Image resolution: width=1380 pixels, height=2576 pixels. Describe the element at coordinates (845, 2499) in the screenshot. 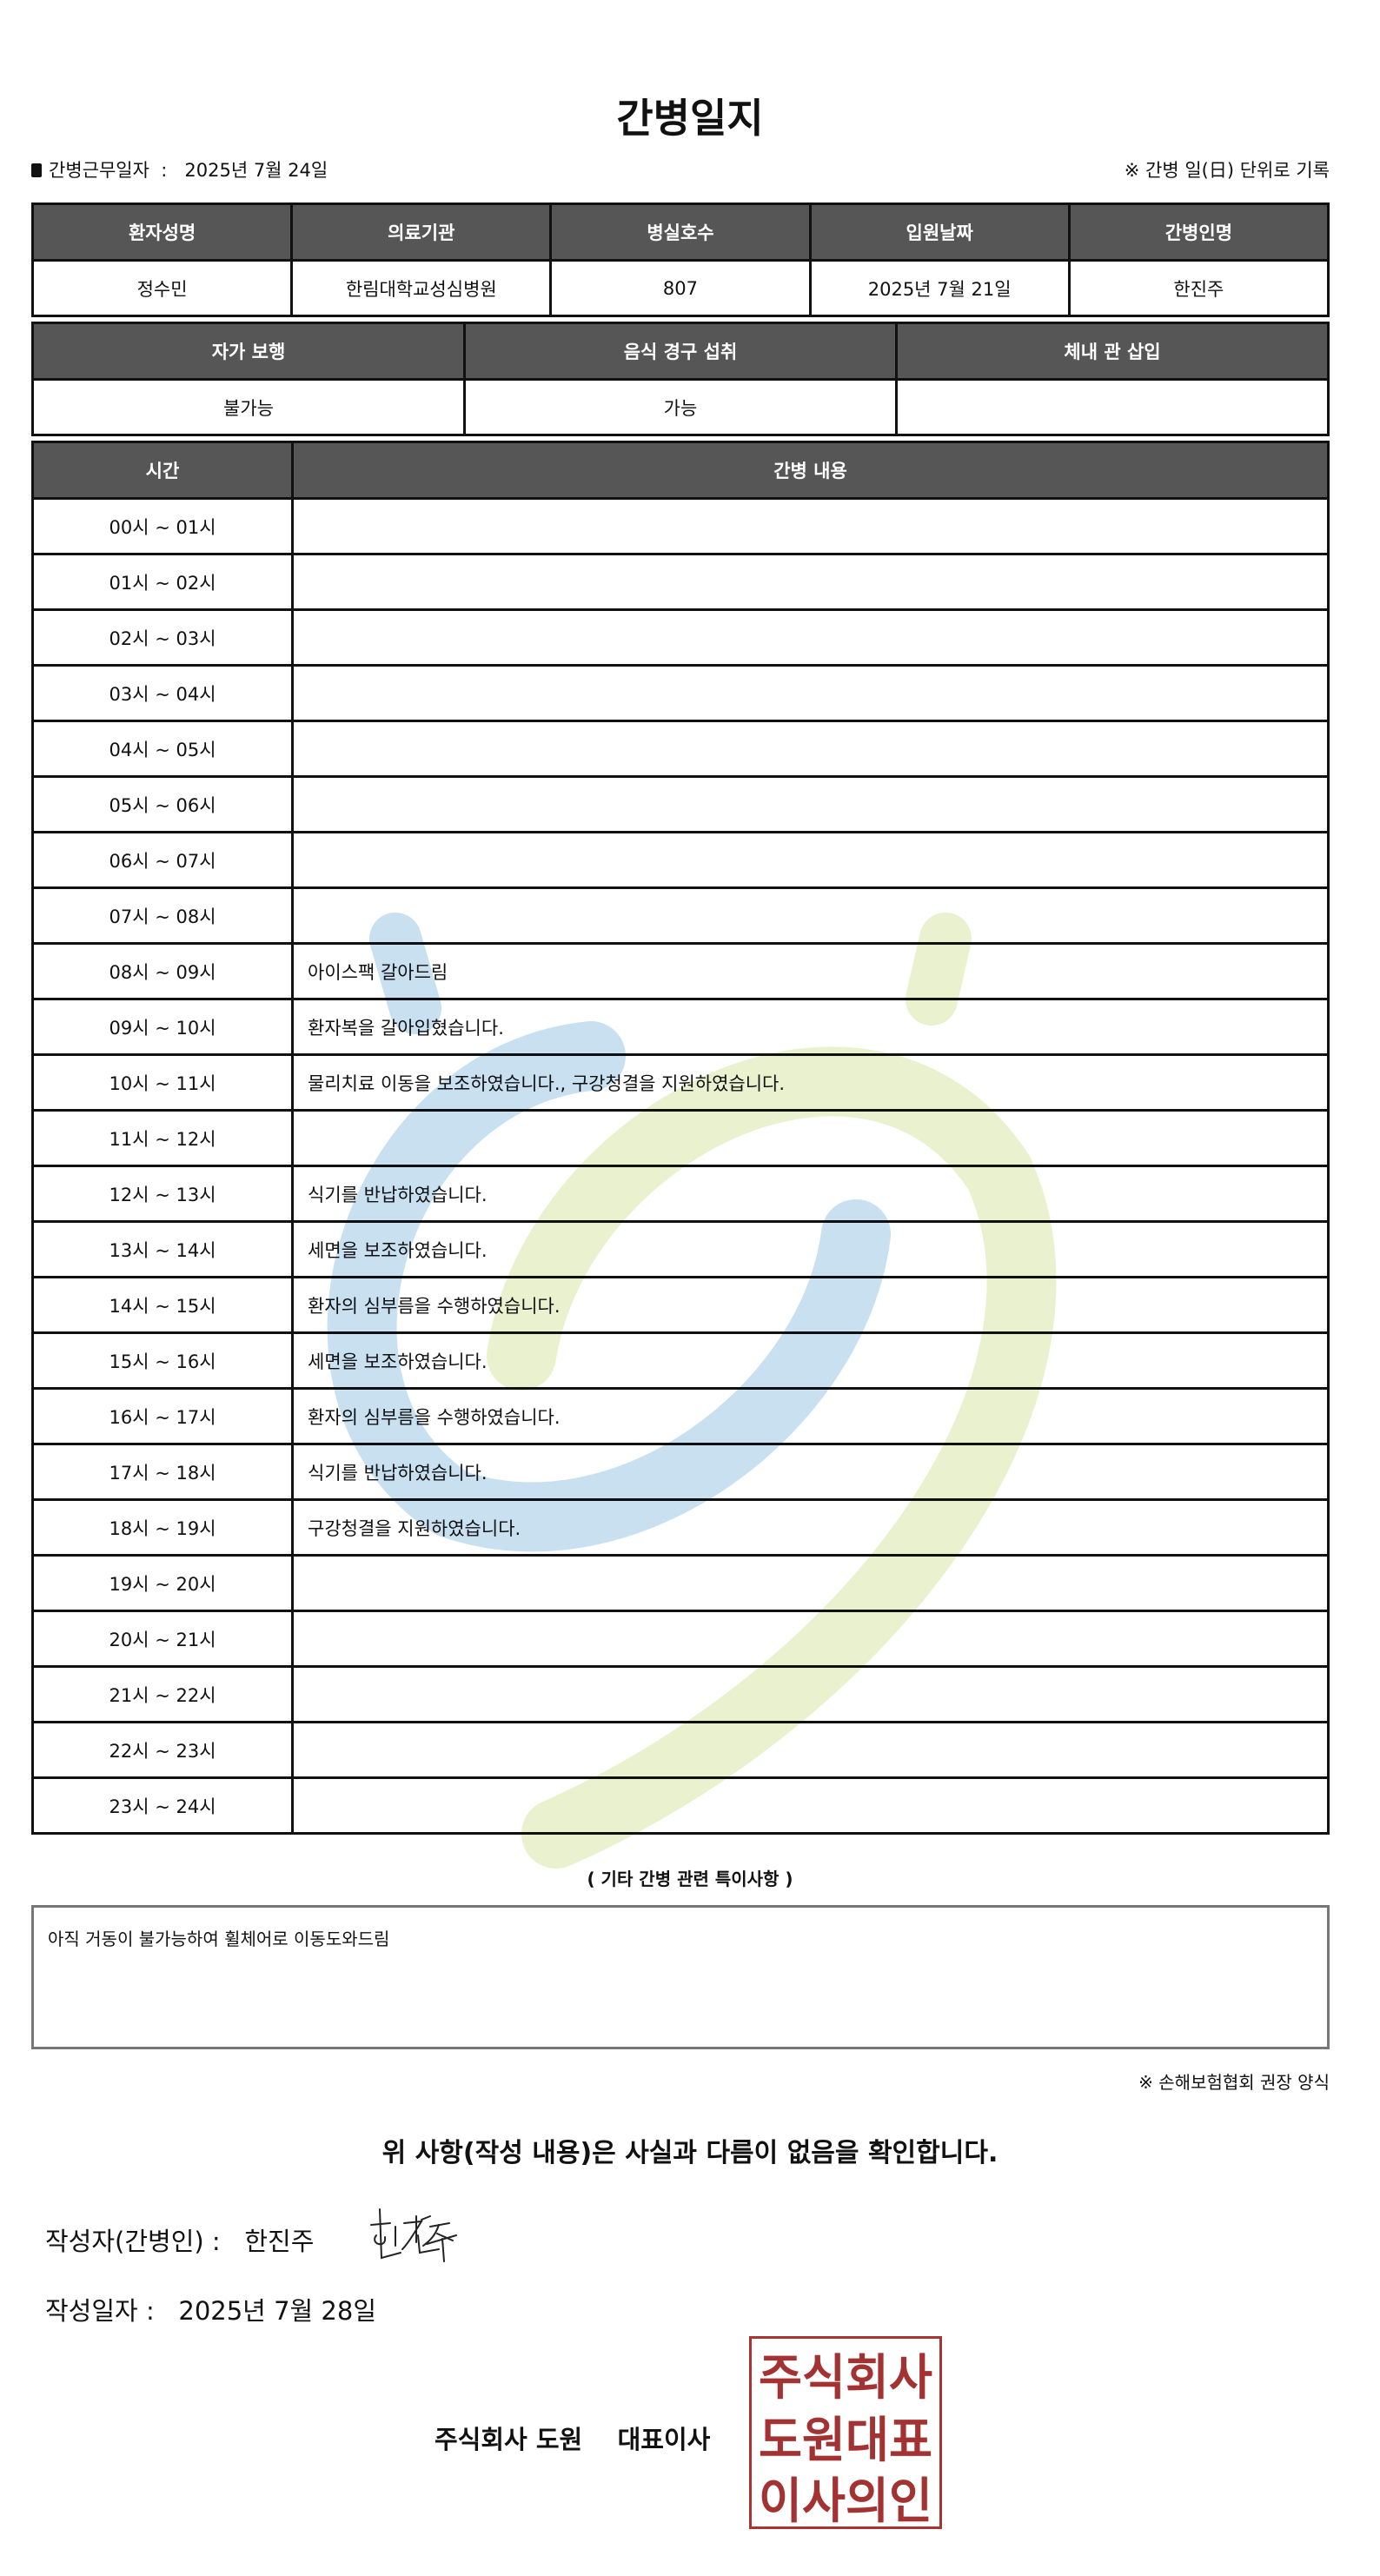

I see `svg-text: 이사의인` at that location.